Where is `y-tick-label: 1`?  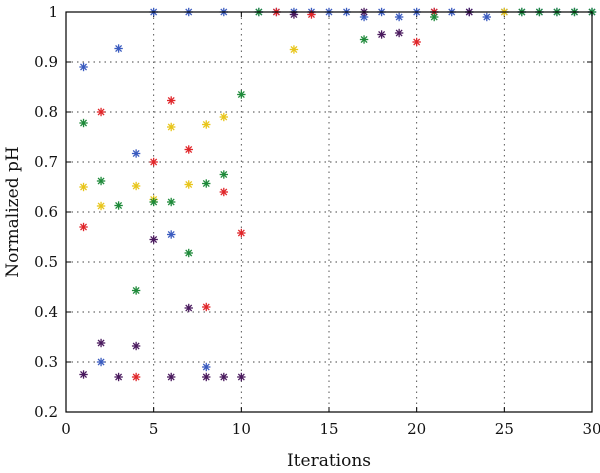
y-tick-label: 1 is located at coordinates (53, 12).